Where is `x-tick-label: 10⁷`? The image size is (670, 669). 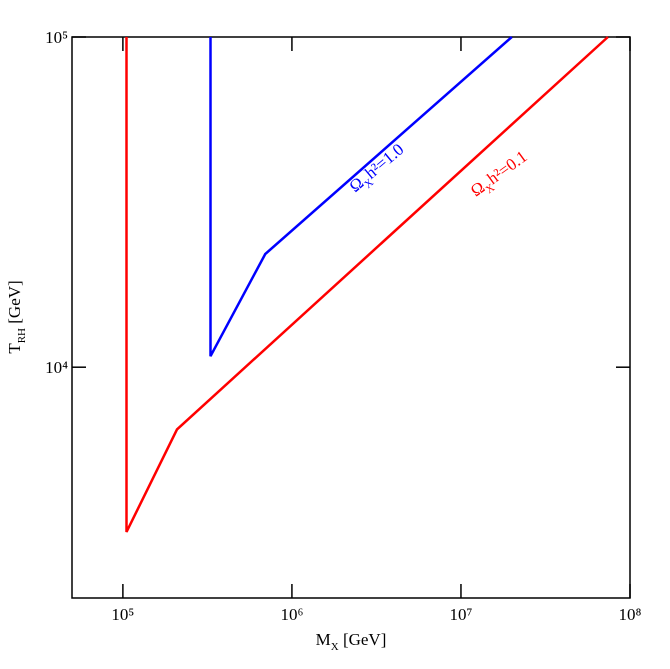 x-tick-label: 10⁷ is located at coordinates (460, 614).